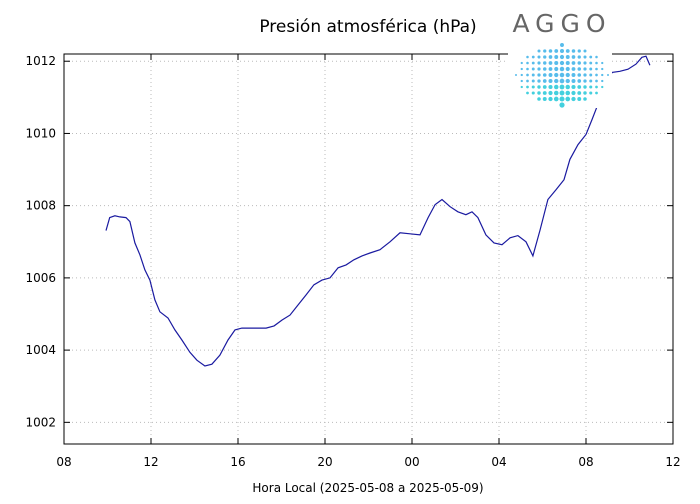  I want to click on y-tick-label: 1004, so click(40, 350).